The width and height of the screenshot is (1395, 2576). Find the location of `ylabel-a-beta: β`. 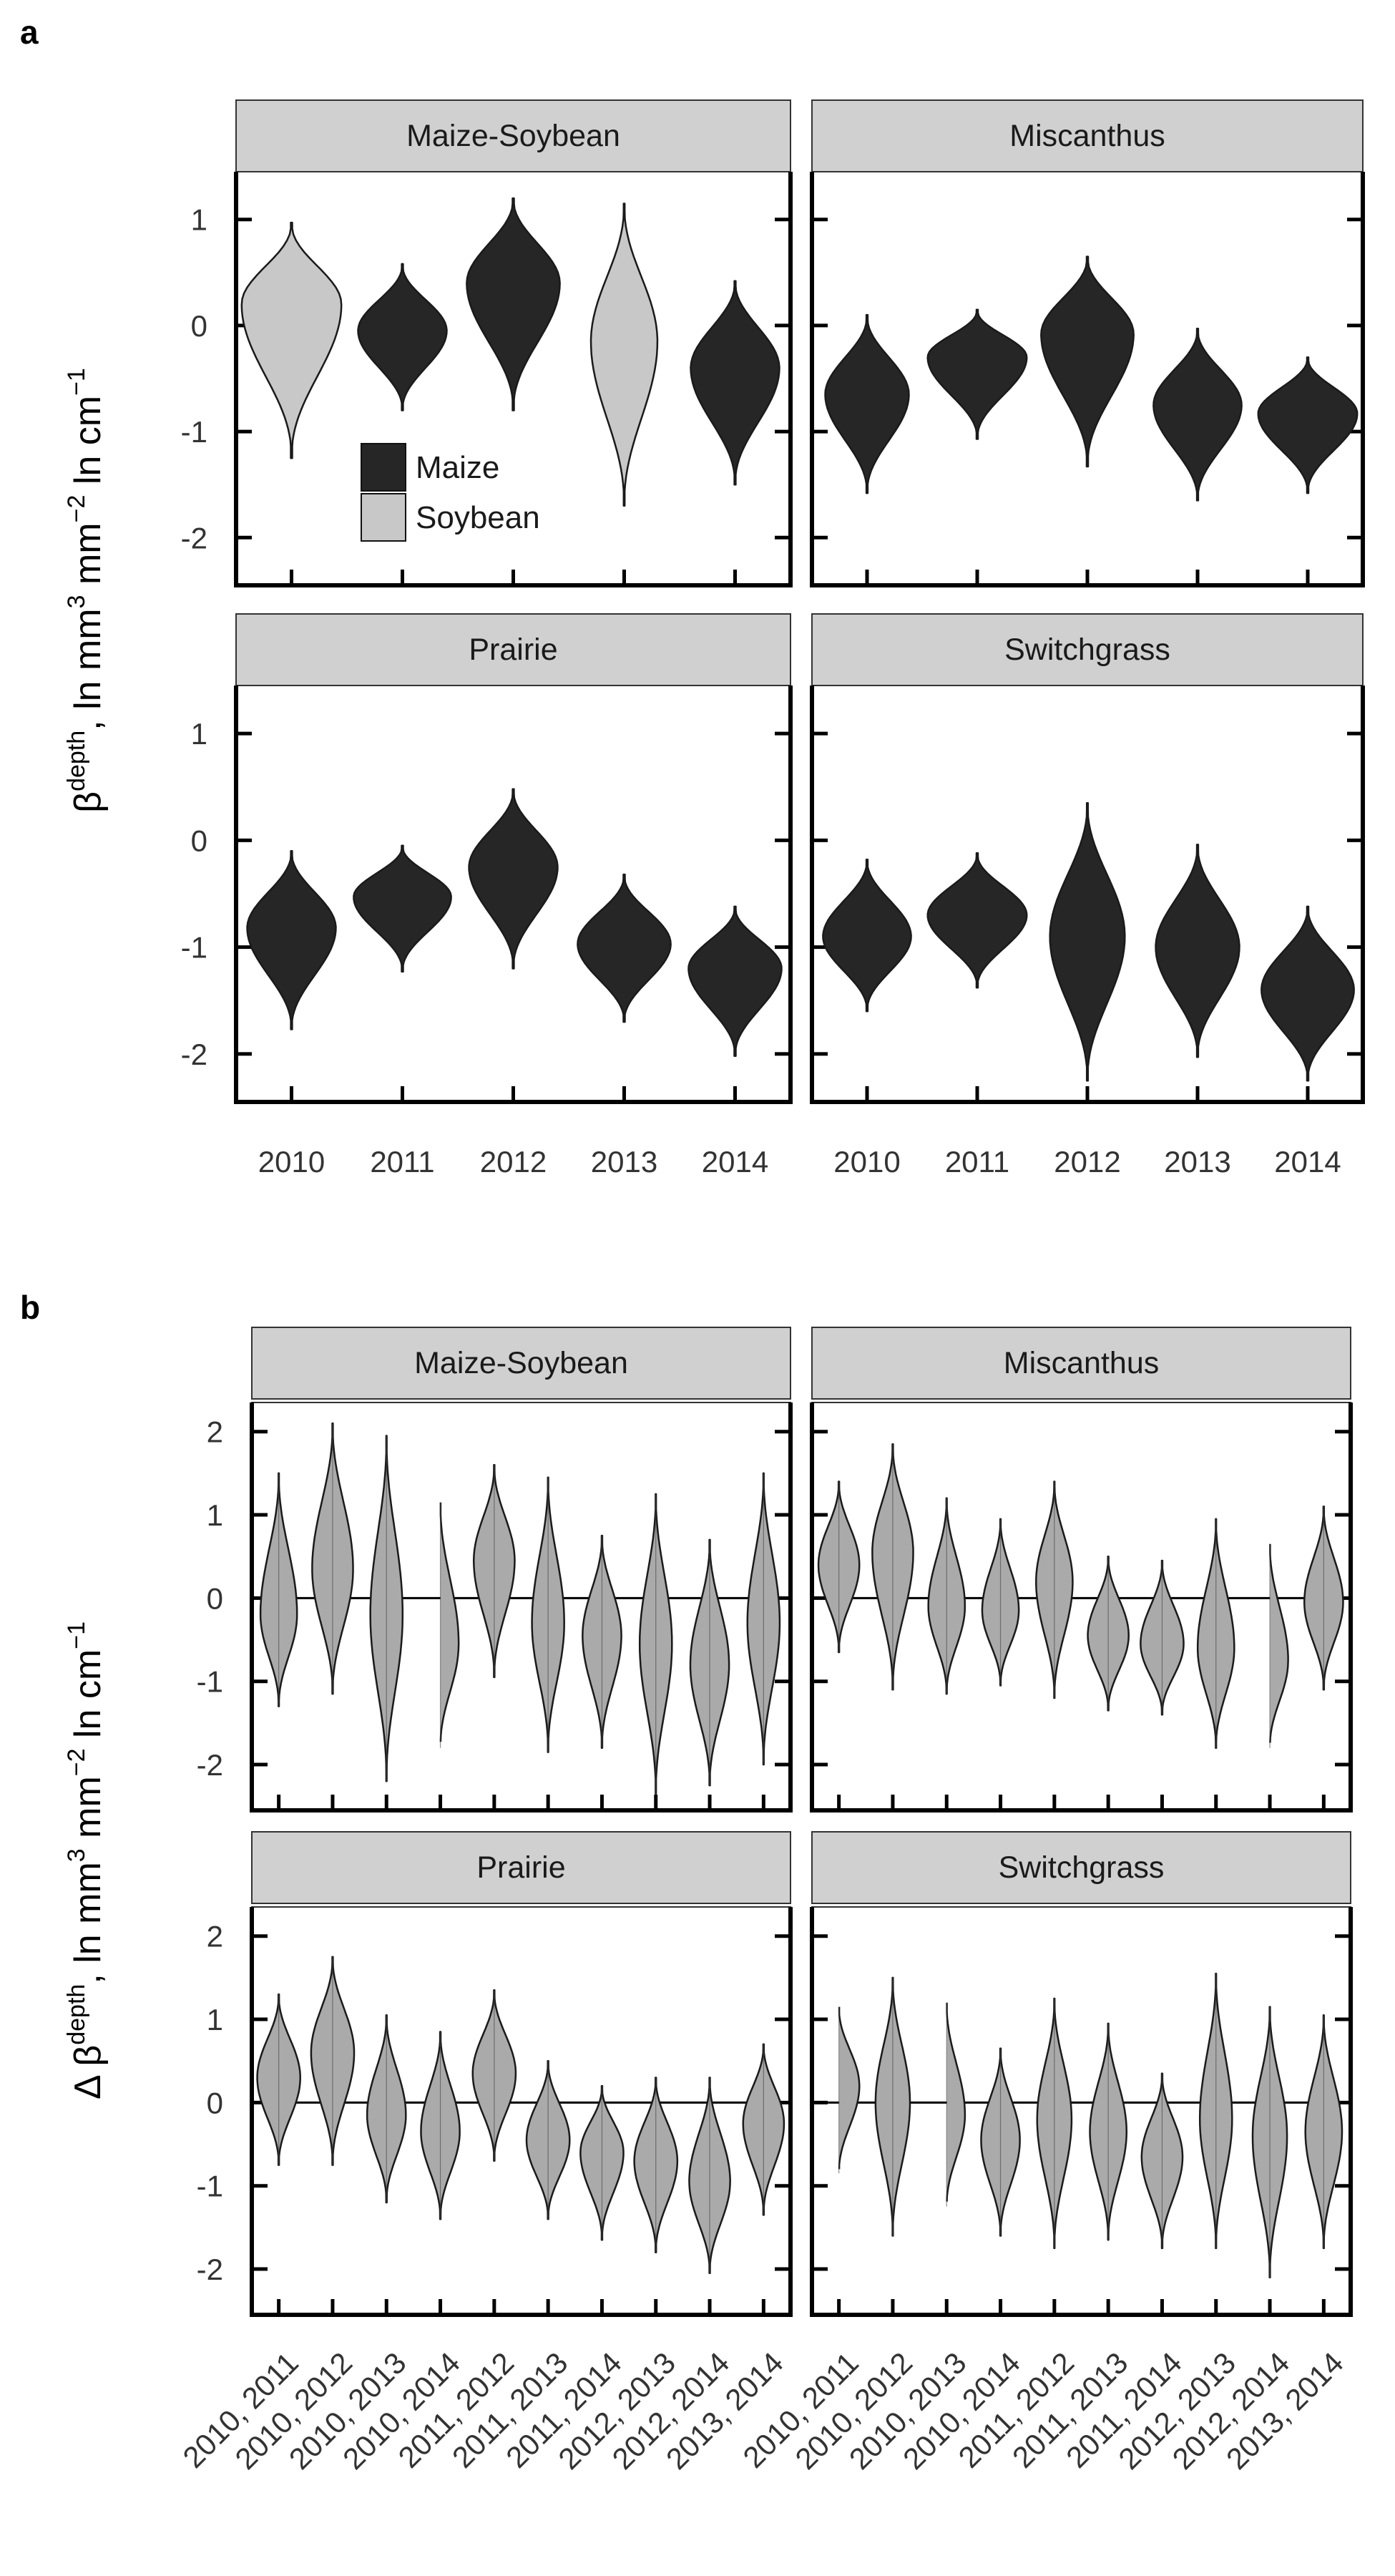

ylabel-a-beta: β is located at coordinates (88, 802).